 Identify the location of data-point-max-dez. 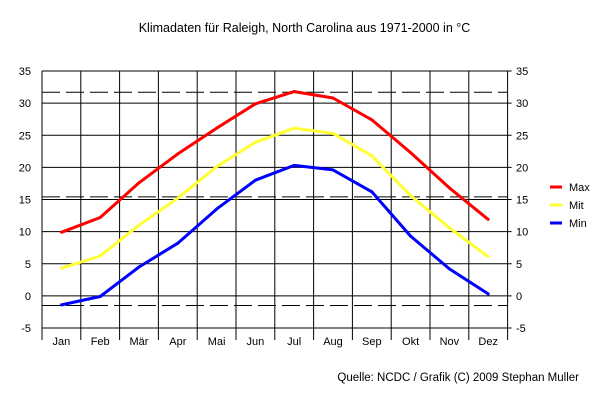
(488, 219).